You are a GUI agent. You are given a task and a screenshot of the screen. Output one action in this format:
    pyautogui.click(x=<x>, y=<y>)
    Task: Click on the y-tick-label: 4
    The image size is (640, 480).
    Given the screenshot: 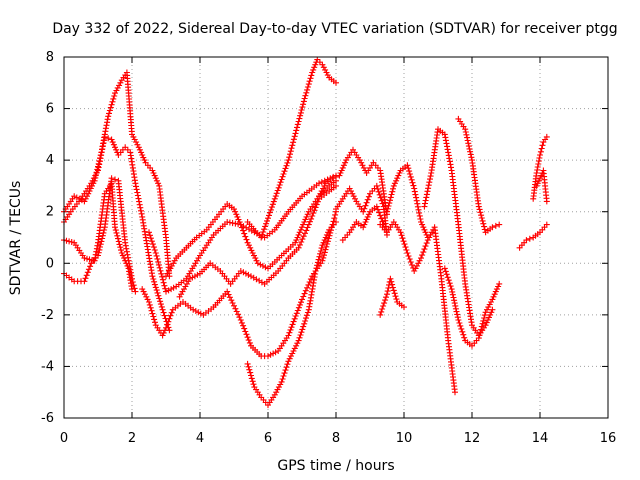 What is the action you would take?
    pyautogui.click(x=50, y=160)
    